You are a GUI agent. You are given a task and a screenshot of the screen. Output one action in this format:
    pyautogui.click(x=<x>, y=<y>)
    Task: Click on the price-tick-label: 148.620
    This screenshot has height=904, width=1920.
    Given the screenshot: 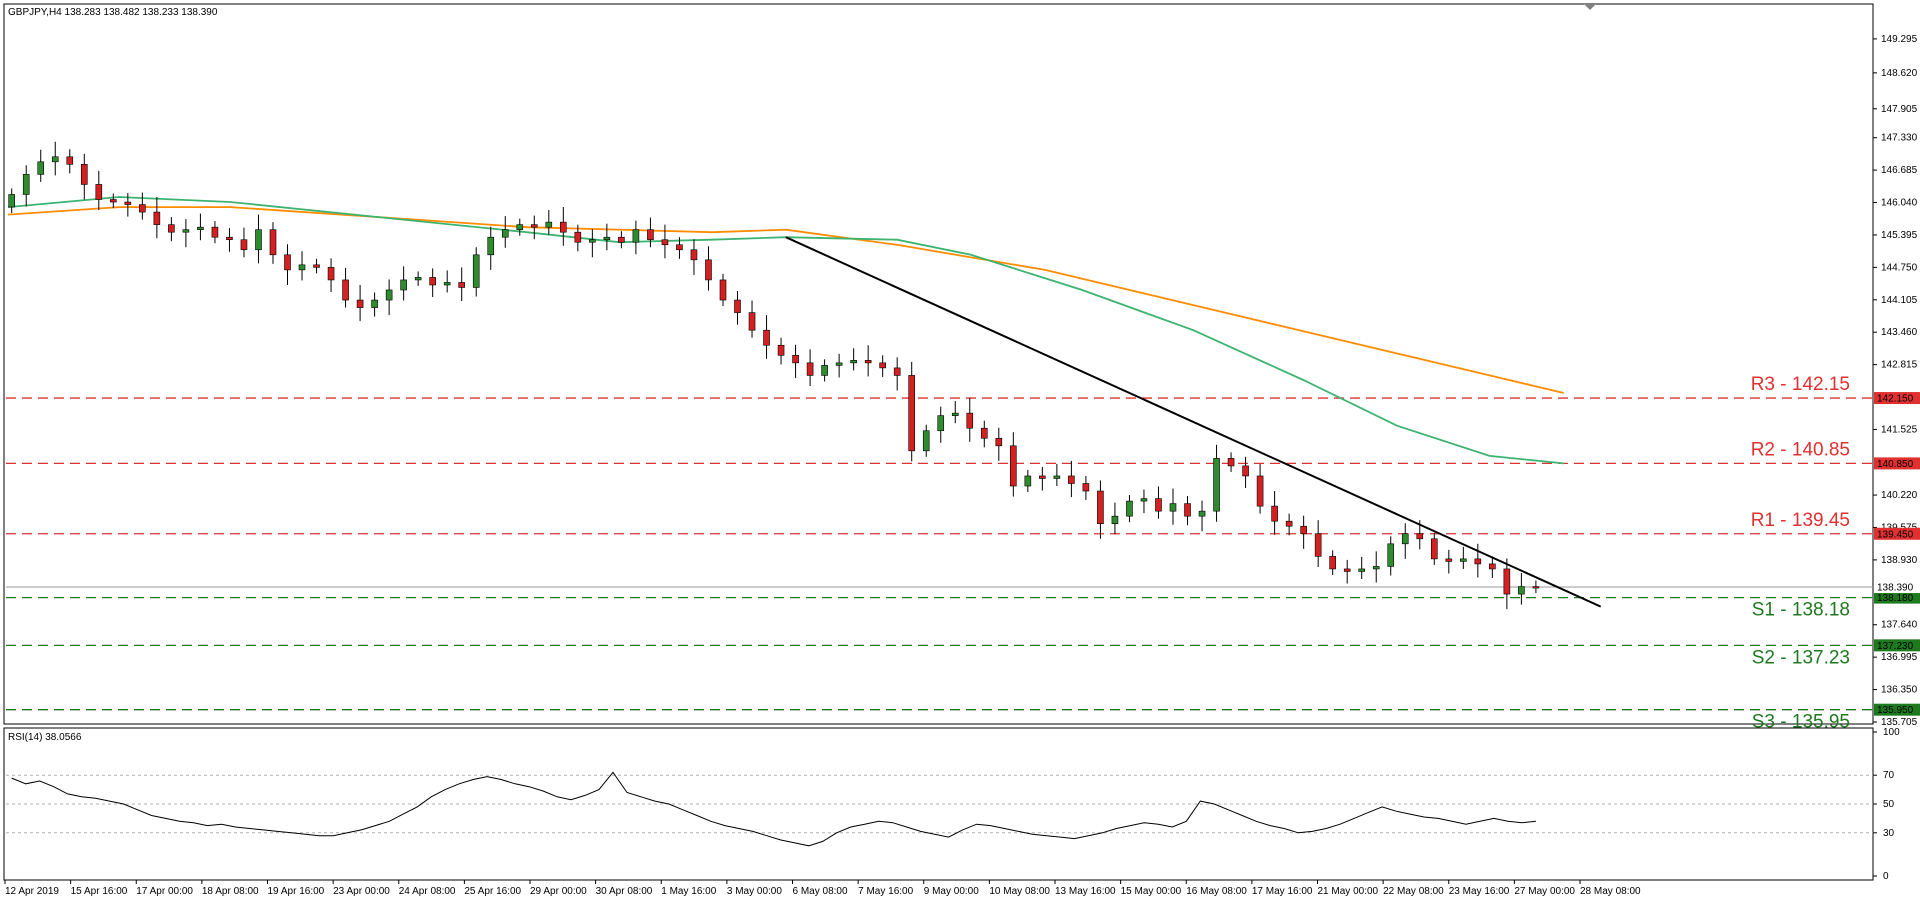 What is the action you would take?
    pyautogui.click(x=1899, y=73)
    